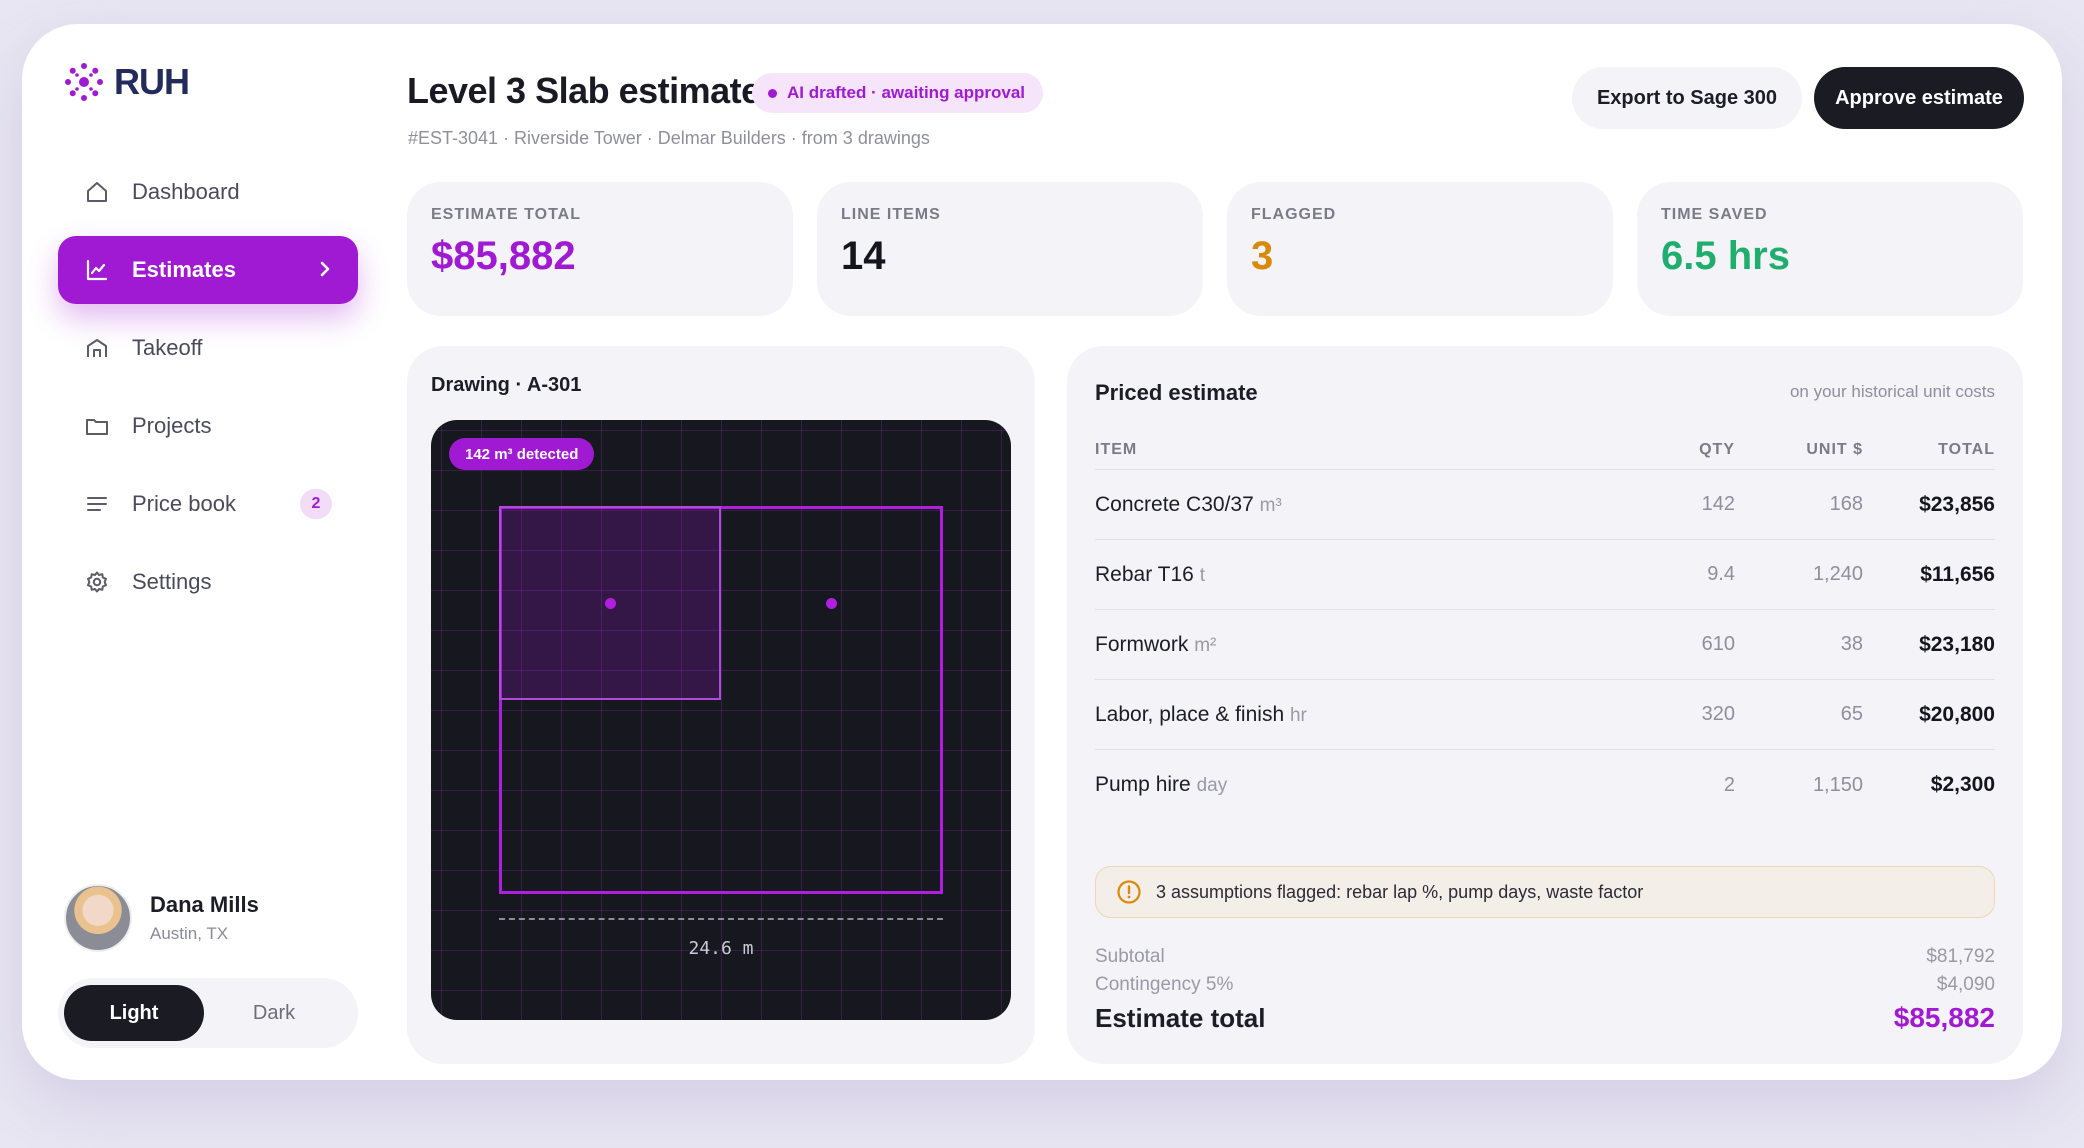  What do you see at coordinates (1962, 784) in the screenshot?
I see `total-cell: $2,300` at bounding box center [1962, 784].